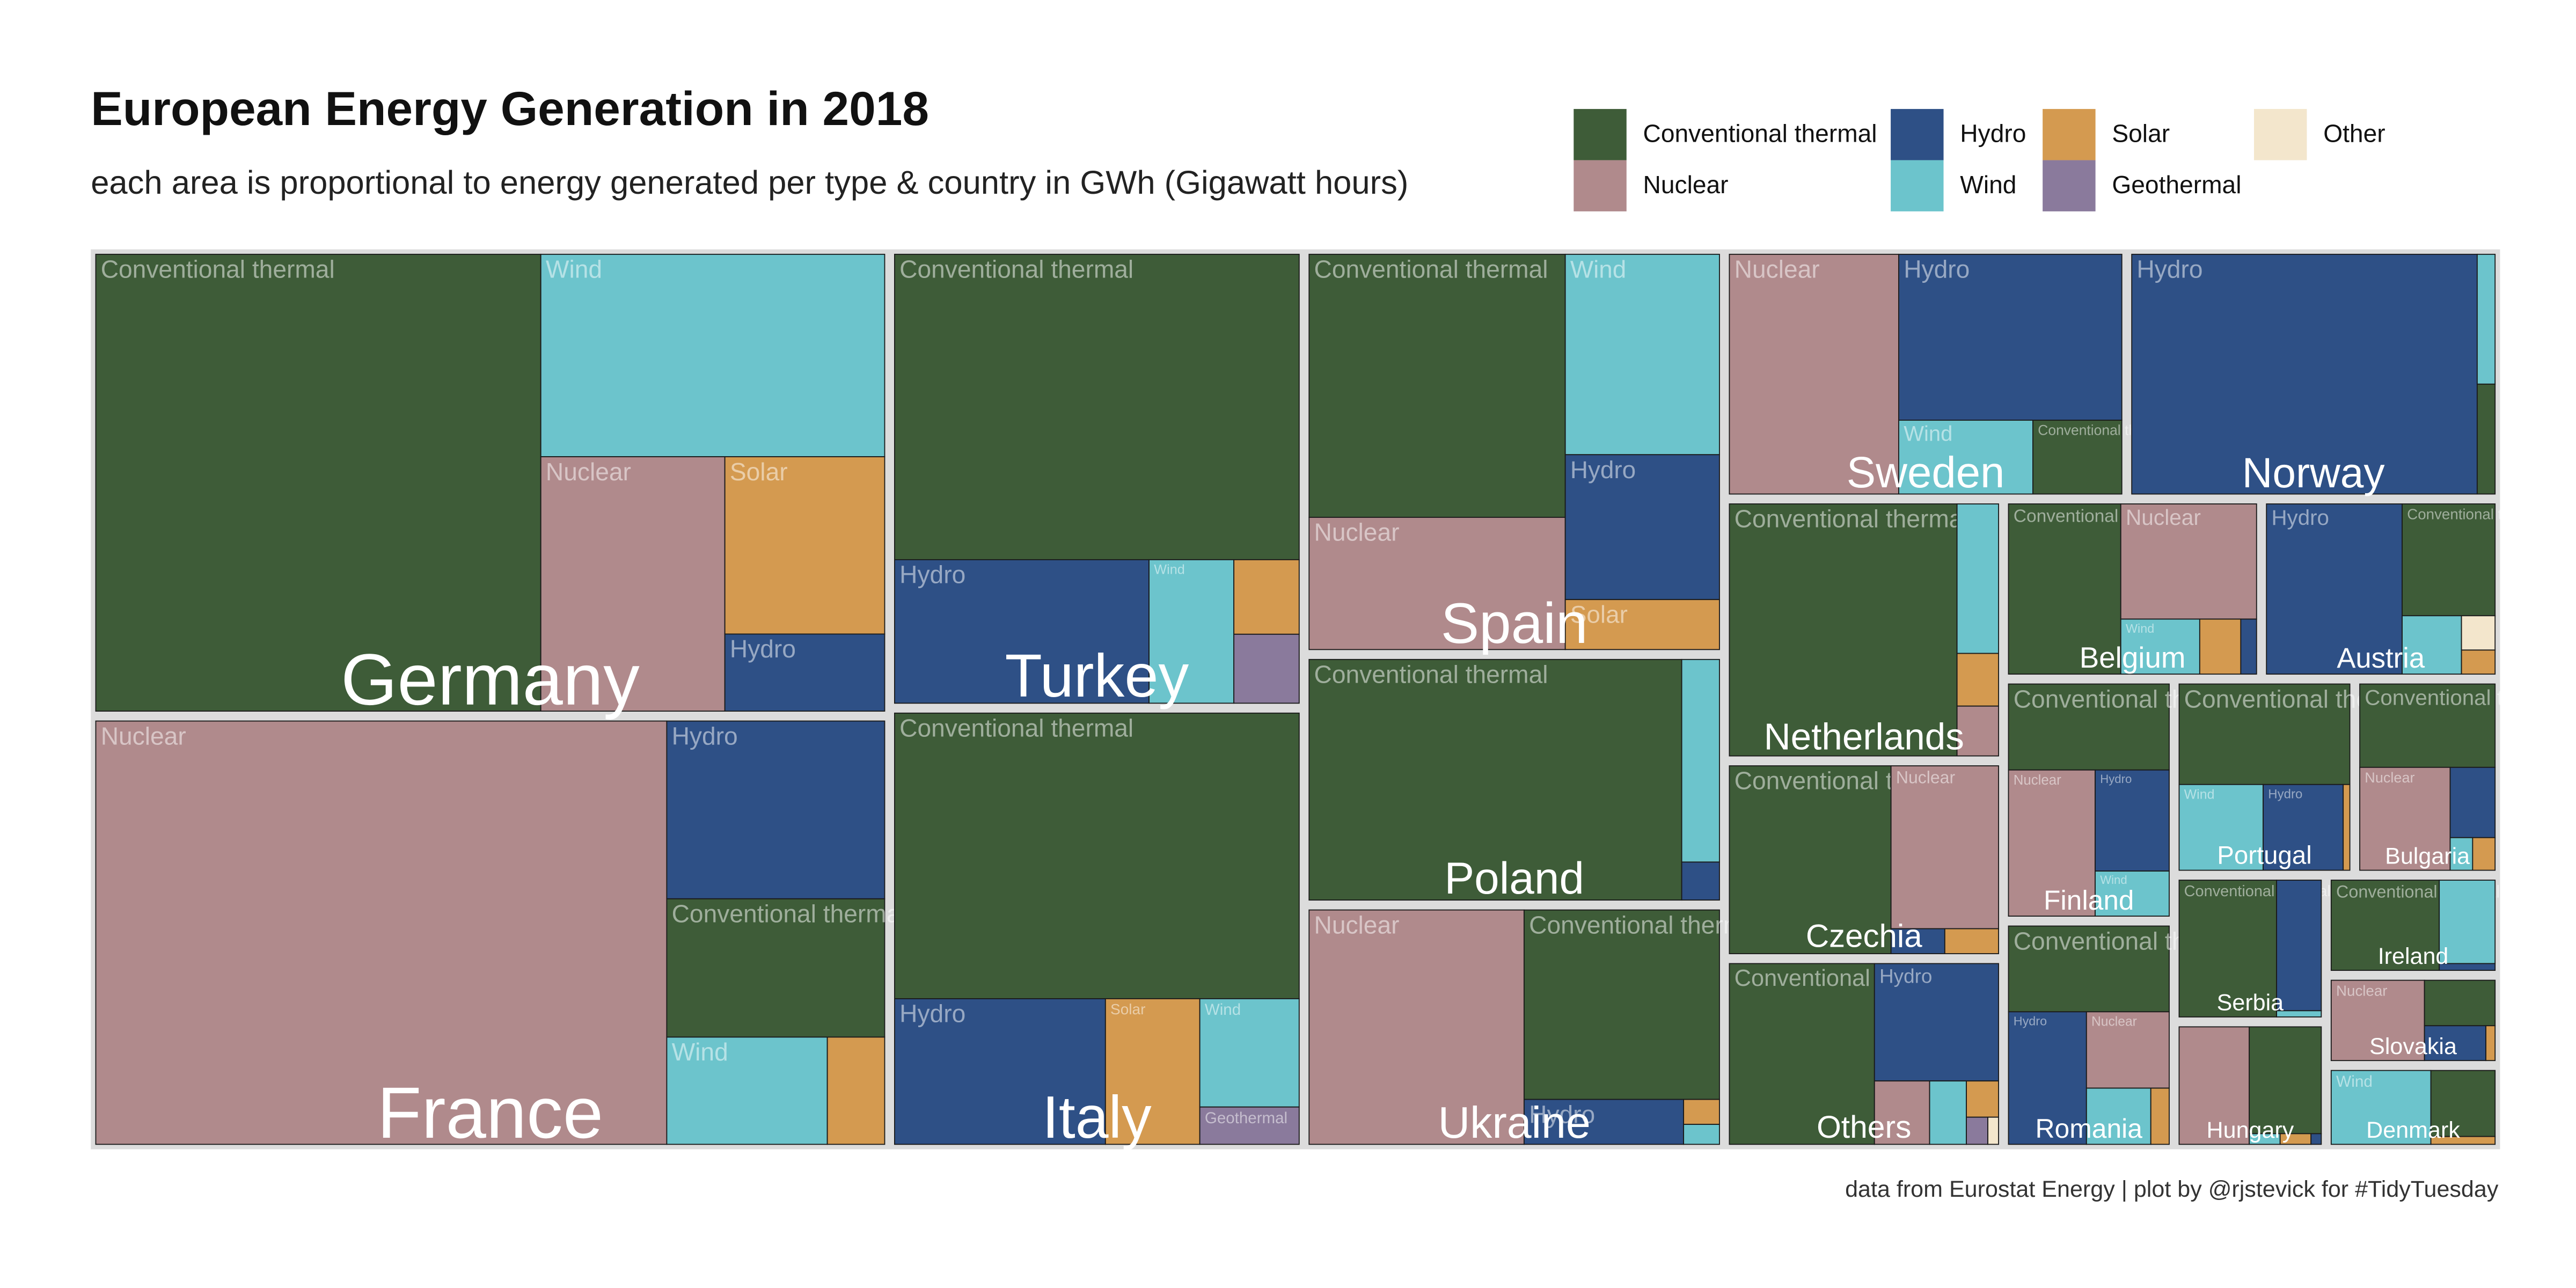 This screenshot has width=2576, height=1288. I want to click on legend-label: Geothermal, so click(2176, 185).